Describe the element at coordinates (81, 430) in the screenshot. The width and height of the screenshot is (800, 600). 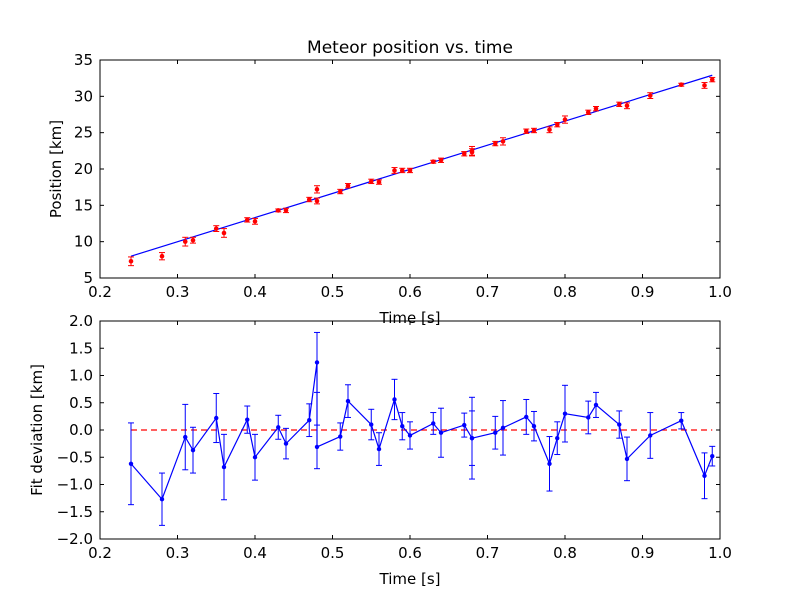
I see `y-tick-label: 0.0` at that location.